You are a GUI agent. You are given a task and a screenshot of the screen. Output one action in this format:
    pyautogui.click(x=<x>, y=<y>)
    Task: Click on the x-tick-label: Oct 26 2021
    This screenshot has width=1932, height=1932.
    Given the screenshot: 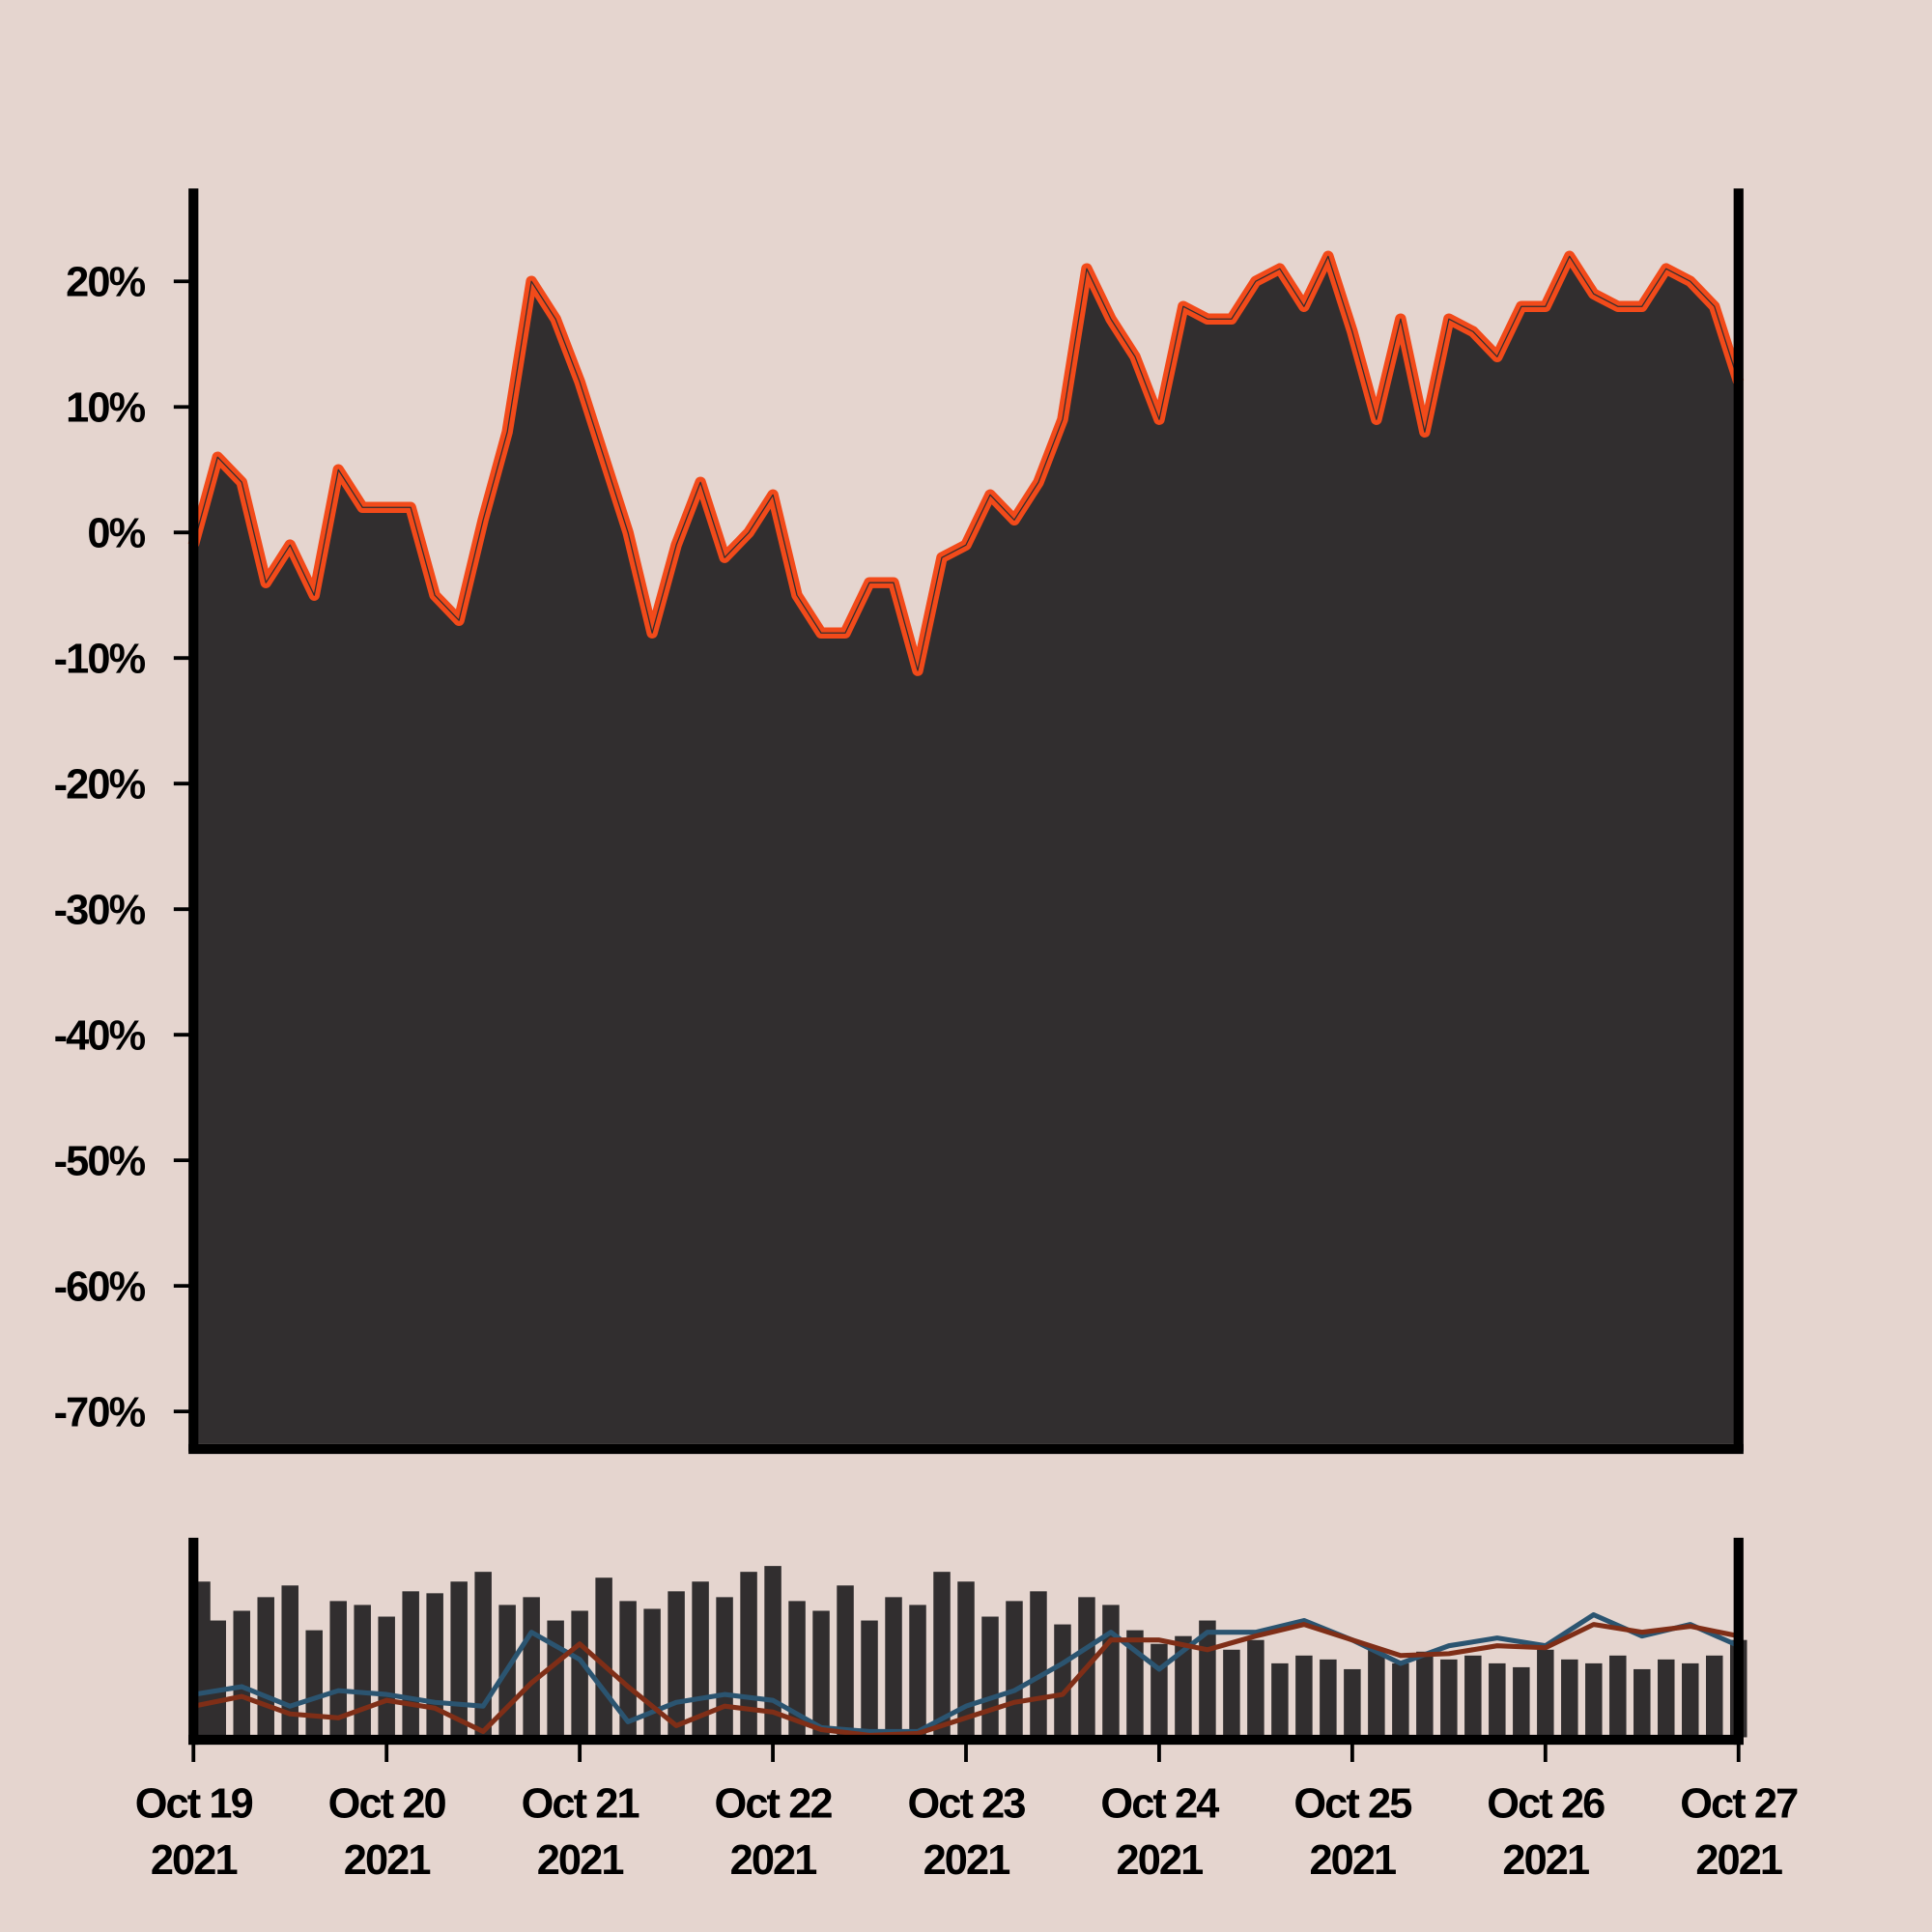 What is the action you would take?
    pyautogui.click(x=1546, y=1832)
    